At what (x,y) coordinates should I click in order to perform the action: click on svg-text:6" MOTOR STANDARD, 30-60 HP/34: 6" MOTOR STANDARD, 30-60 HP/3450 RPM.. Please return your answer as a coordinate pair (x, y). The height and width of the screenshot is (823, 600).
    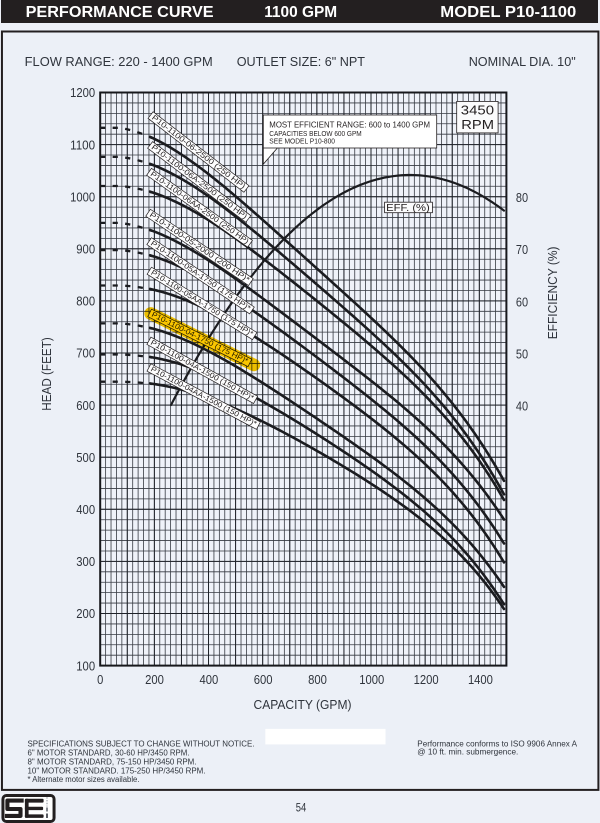
    Looking at the image, I should click on (109, 753).